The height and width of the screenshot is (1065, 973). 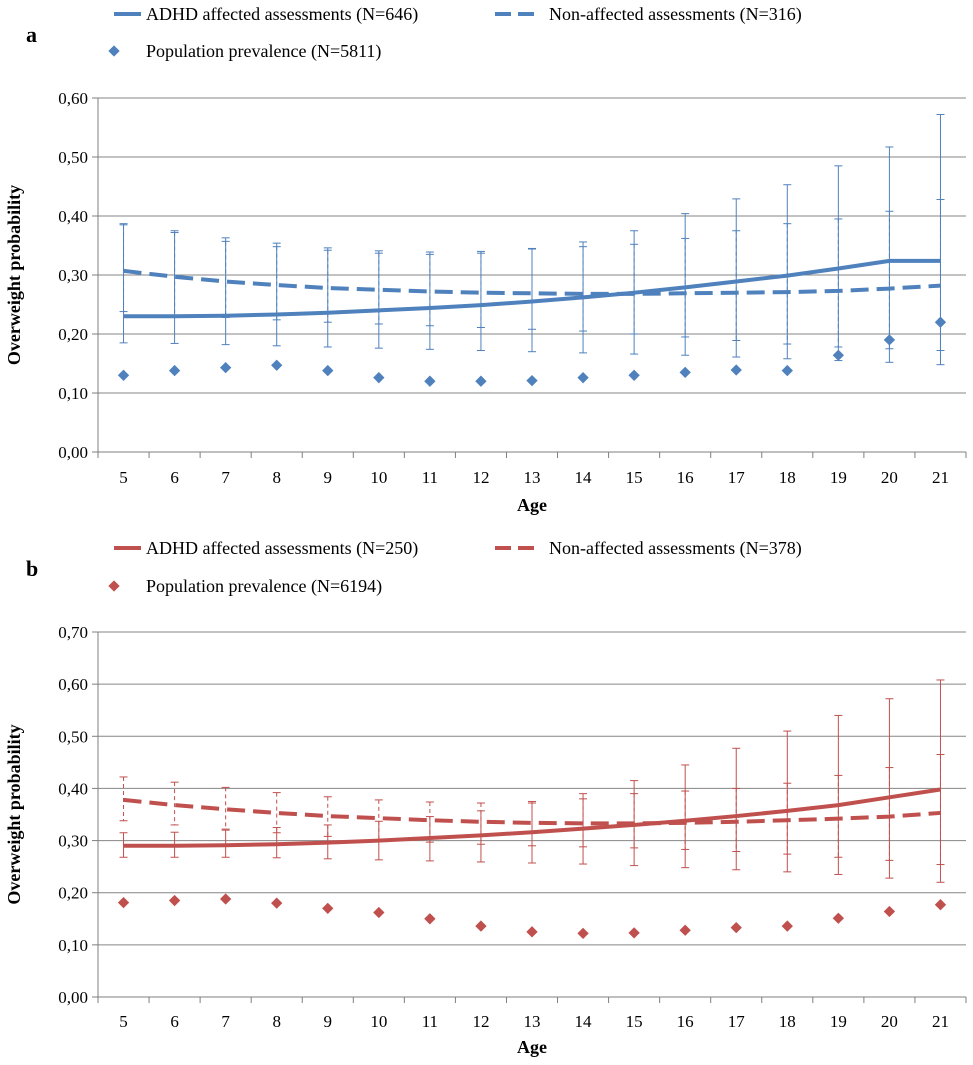 What do you see at coordinates (787, 1021) in the screenshot?
I see `chart-b-x-tick-label: 18` at bounding box center [787, 1021].